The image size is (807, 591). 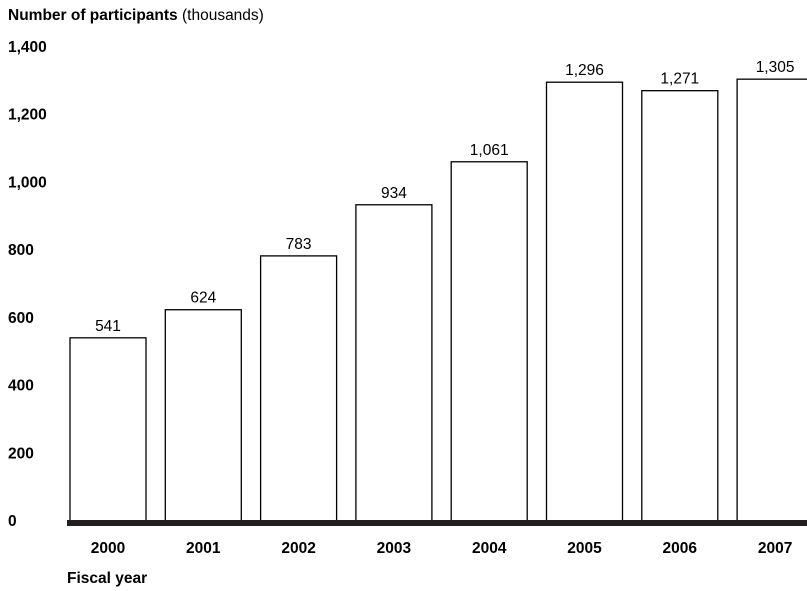 What do you see at coordinates (298, 388) in the screenshot?
I see `bar-2002` at bounding box center [298, 388].